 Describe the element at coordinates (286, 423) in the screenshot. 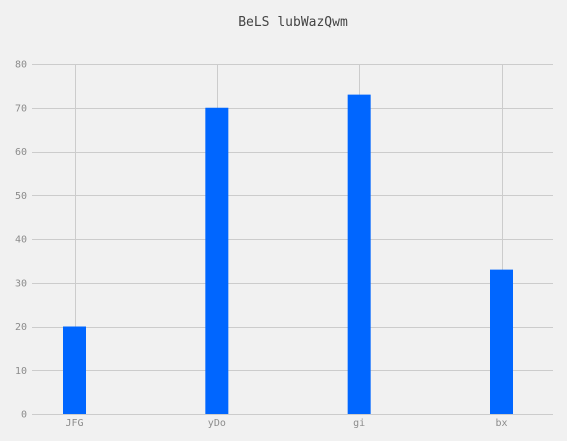

I see `x-axis-ticks: JFG yDo gi bx` at that location.